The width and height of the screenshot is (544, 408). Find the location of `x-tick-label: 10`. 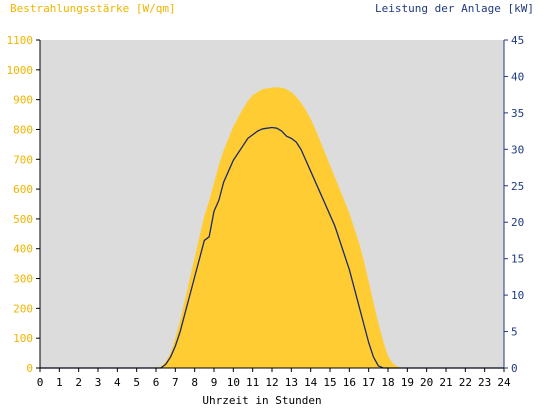

x-tick-label: 10 is located at coordinates (233, 382).